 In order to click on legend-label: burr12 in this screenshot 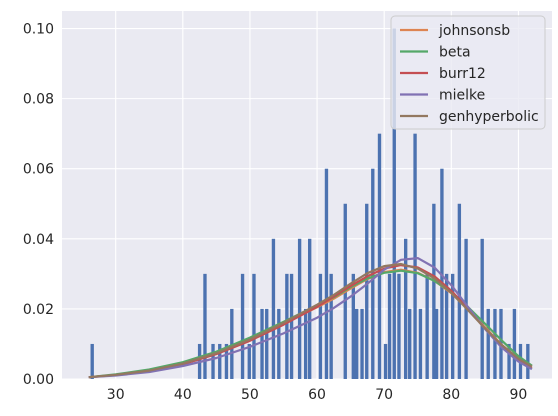, I will do `click(462, 74)`.